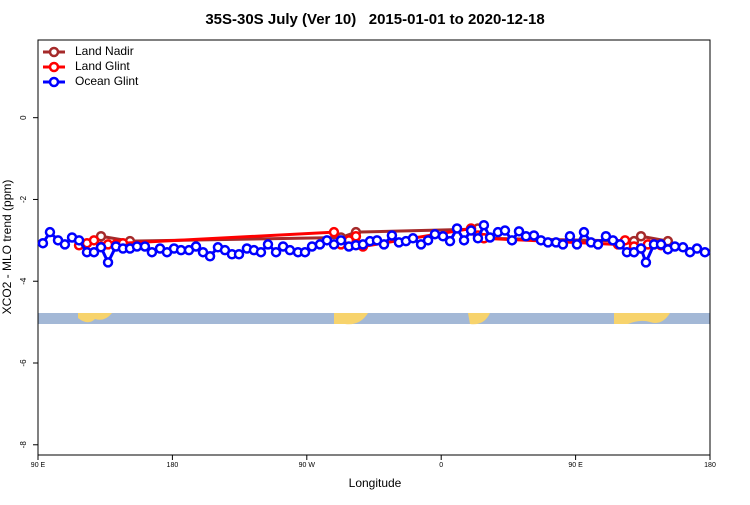  I want to click on legend-label: Land Glint, so click(102, 66).